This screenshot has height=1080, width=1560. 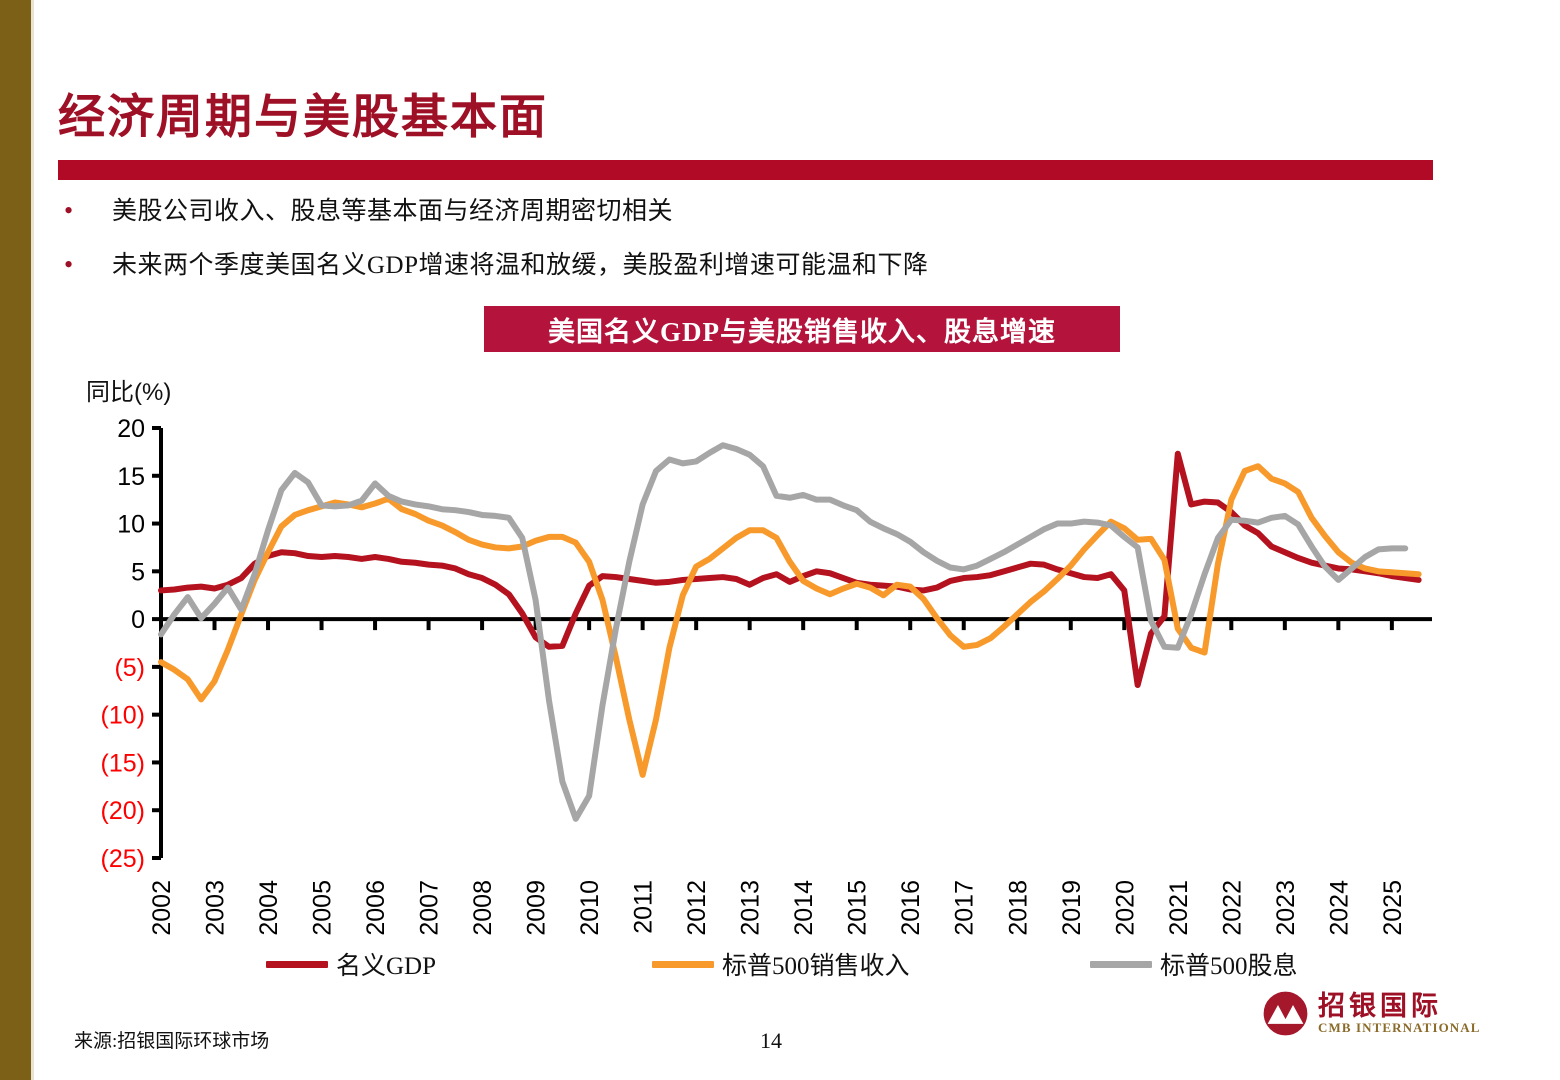 What do you see at coordinates (1232, 908) in the screenshot?
I see `x-axis-tick-label: 2022` at bounding box center [1232, 908].